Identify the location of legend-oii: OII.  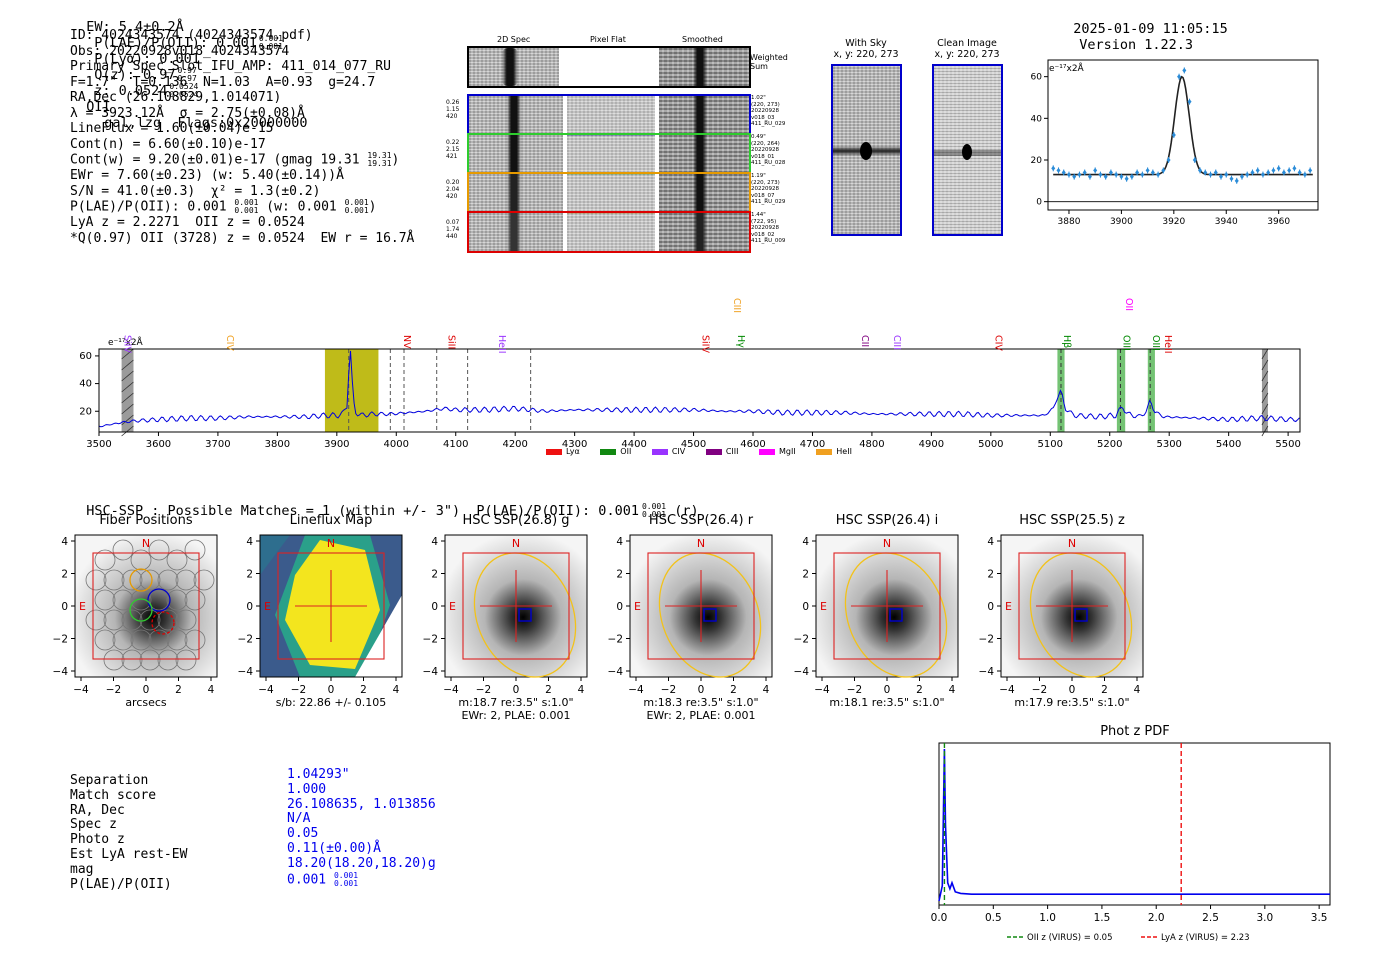
(615, 451).